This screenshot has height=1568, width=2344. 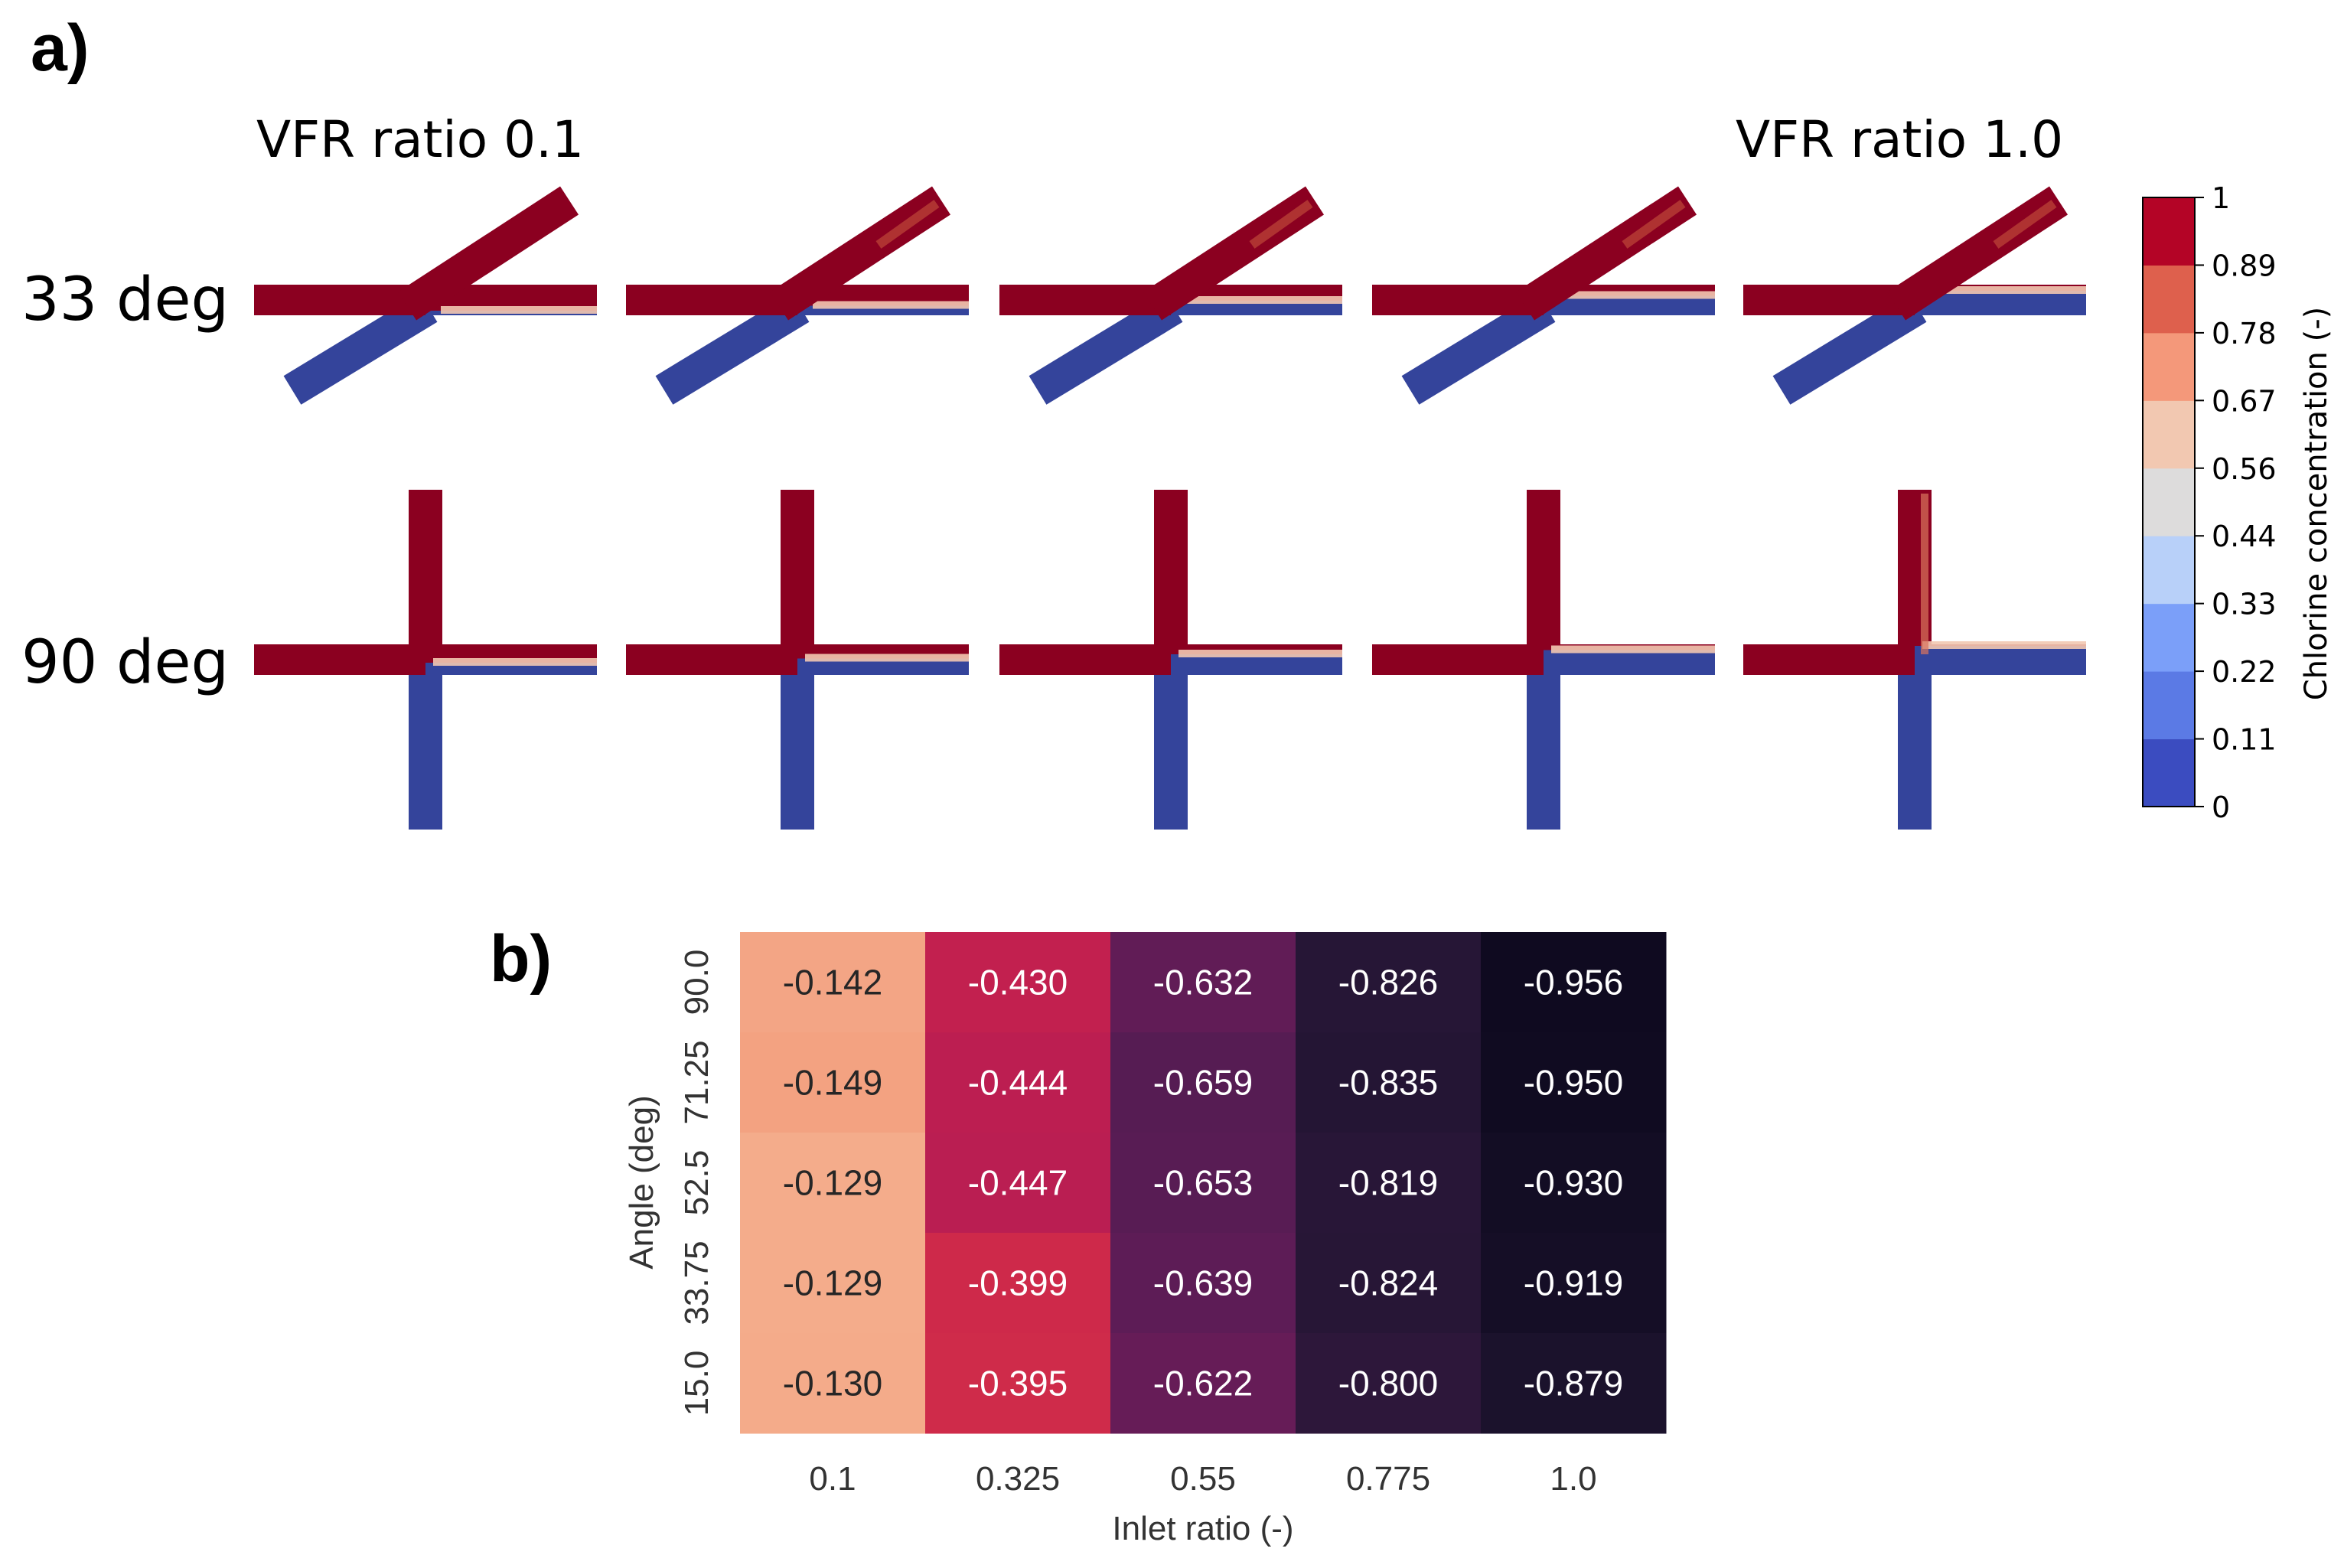 I want to click on x-tick-label: 0.55, so click(x=1203, y=1479).